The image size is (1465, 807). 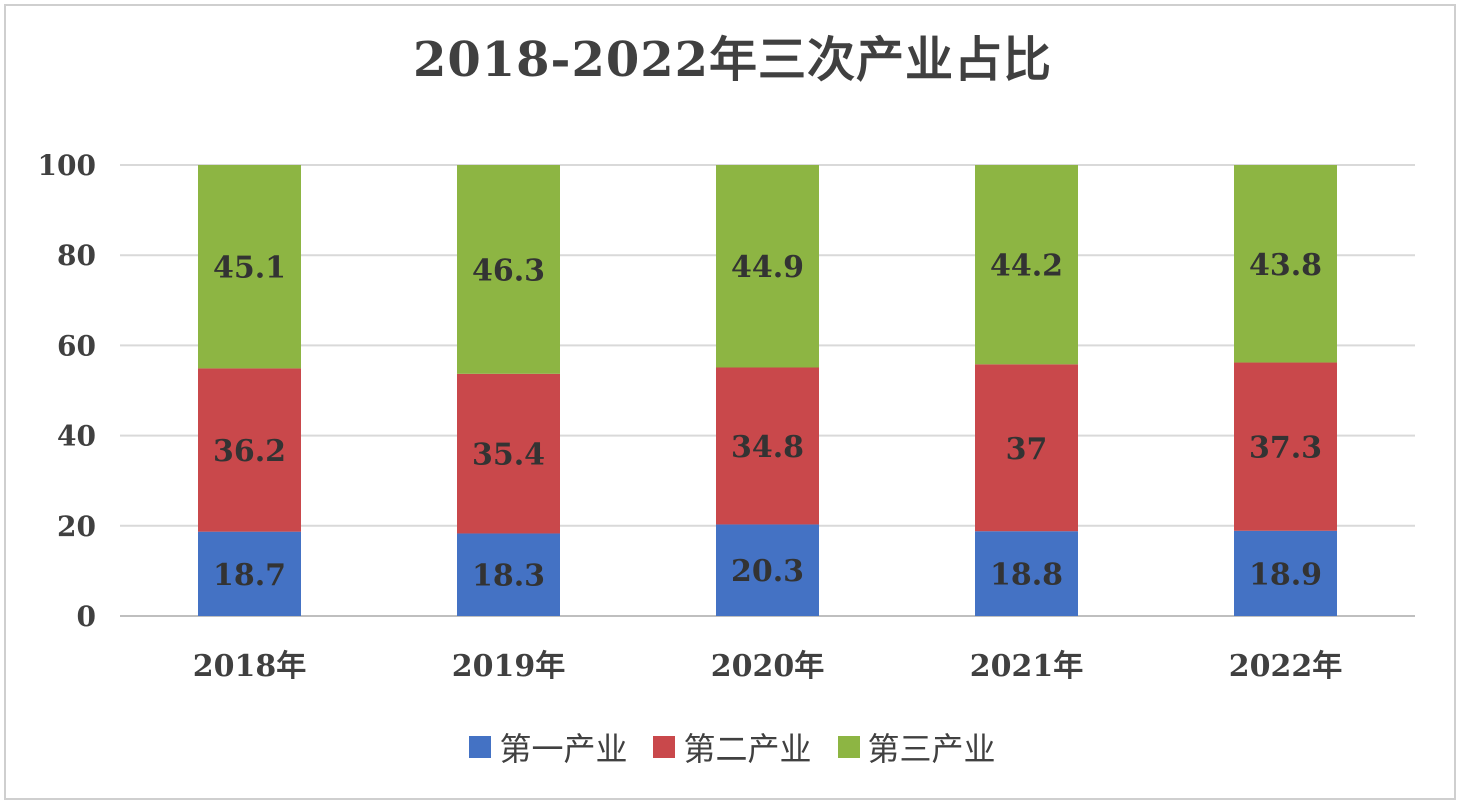 I want to click on data-label: 43.8, so click(x=1285, y=265).